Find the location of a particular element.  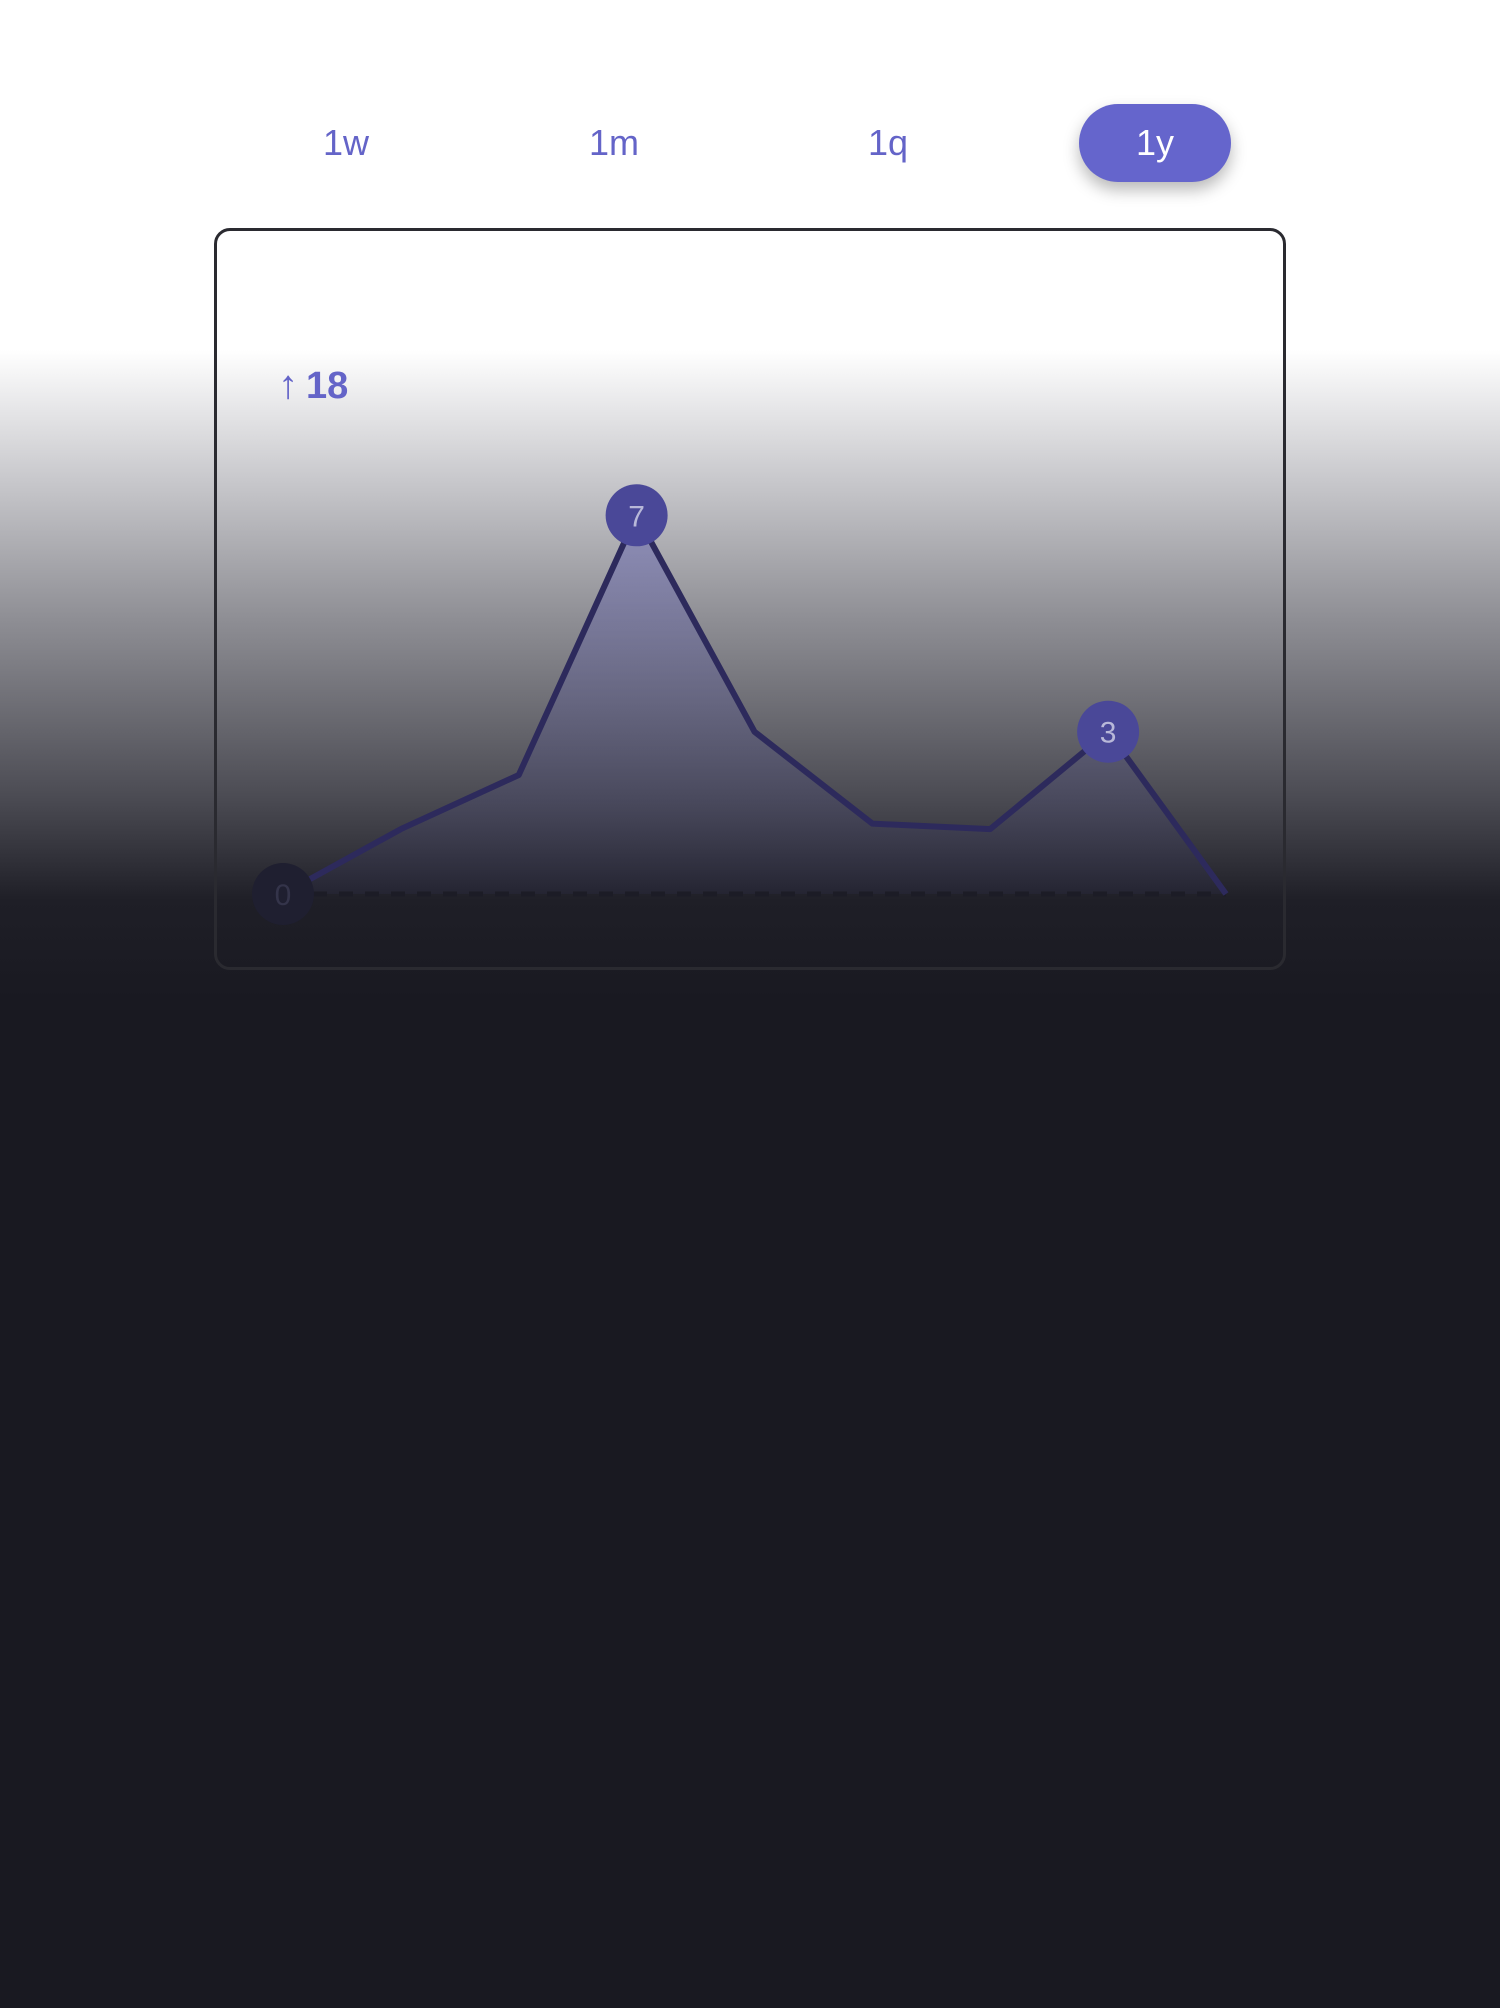

area-fill is located at coordinates (754, 704).